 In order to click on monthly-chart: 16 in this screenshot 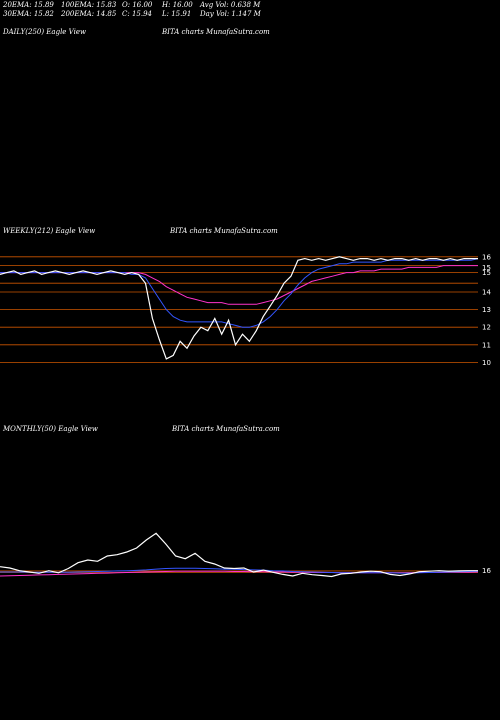, I will do `click(245, 555)`.